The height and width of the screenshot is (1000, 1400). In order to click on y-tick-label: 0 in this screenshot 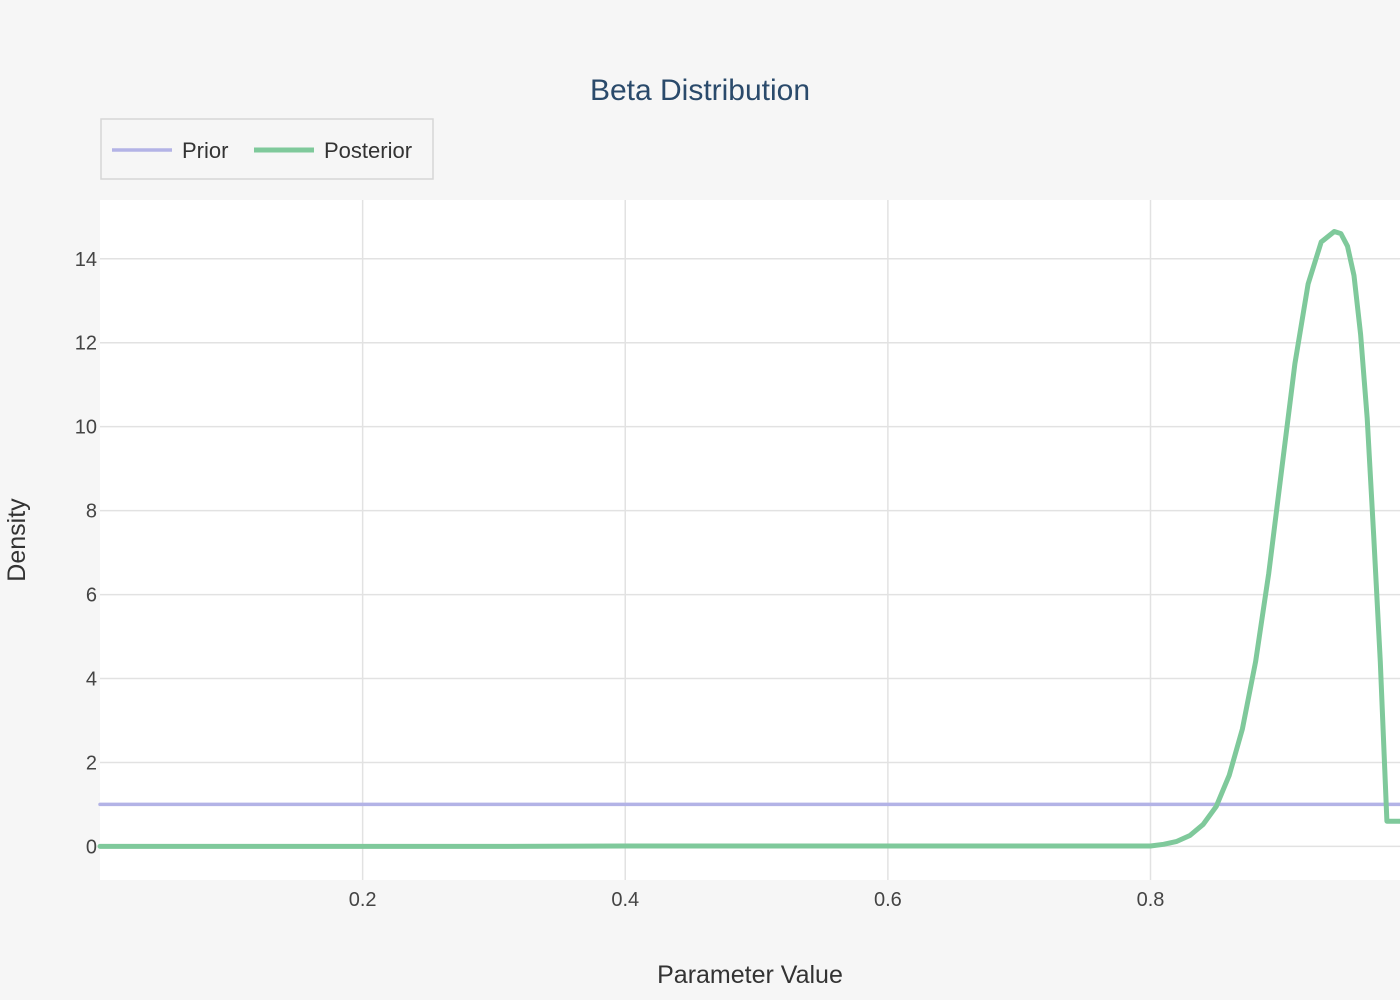, I will do `click(91, 847)`.